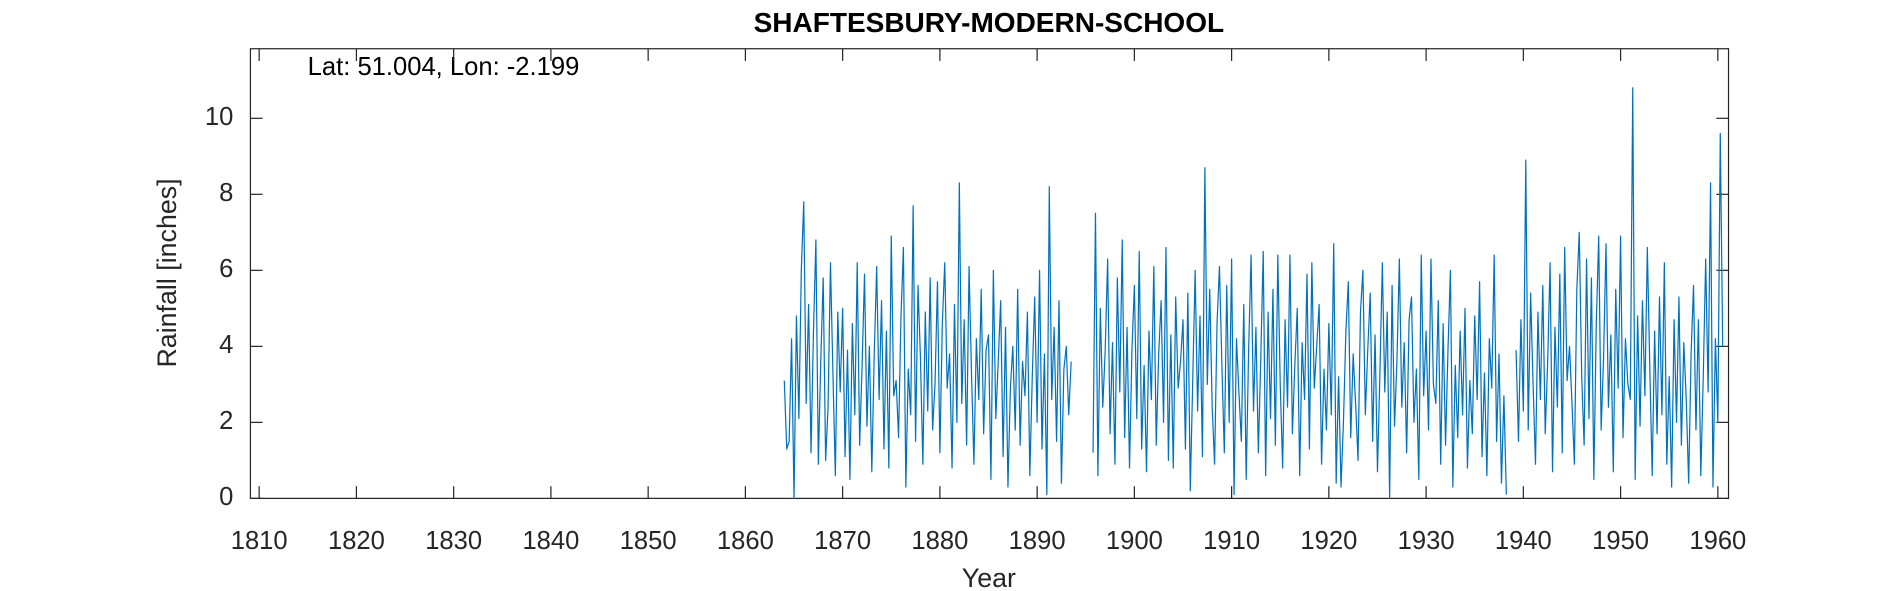  What do you see at coordinates (1231, 541) in the screenshot?
I see `x-tick-label: 1910` at bounding box center [1231, 541].